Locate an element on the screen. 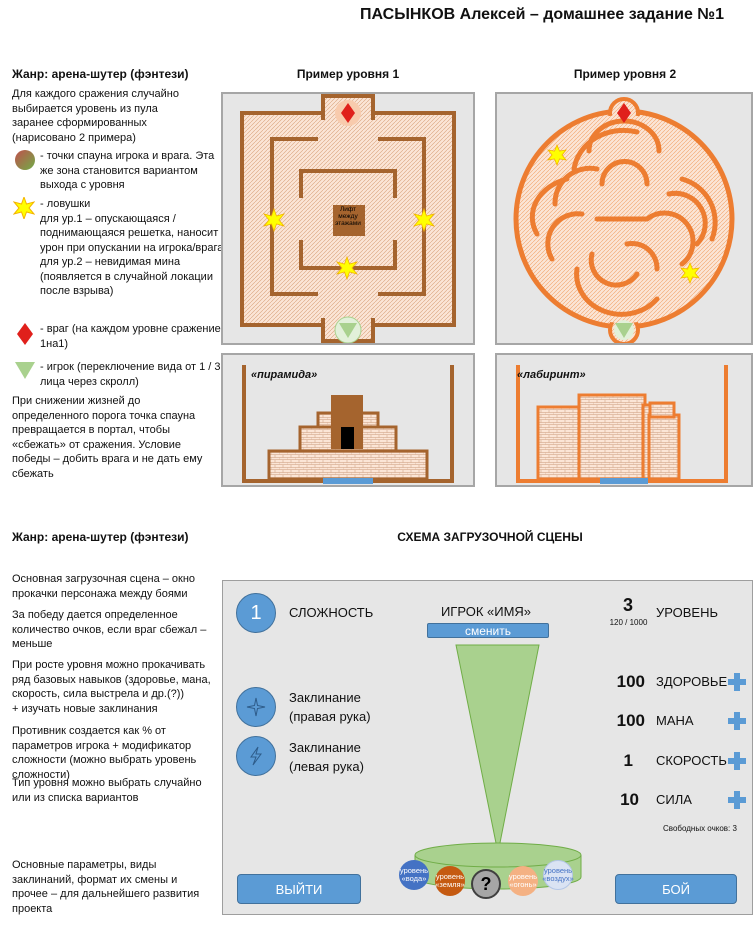  level1-side-view: «пирамида» is located at coordinates (348, 420).